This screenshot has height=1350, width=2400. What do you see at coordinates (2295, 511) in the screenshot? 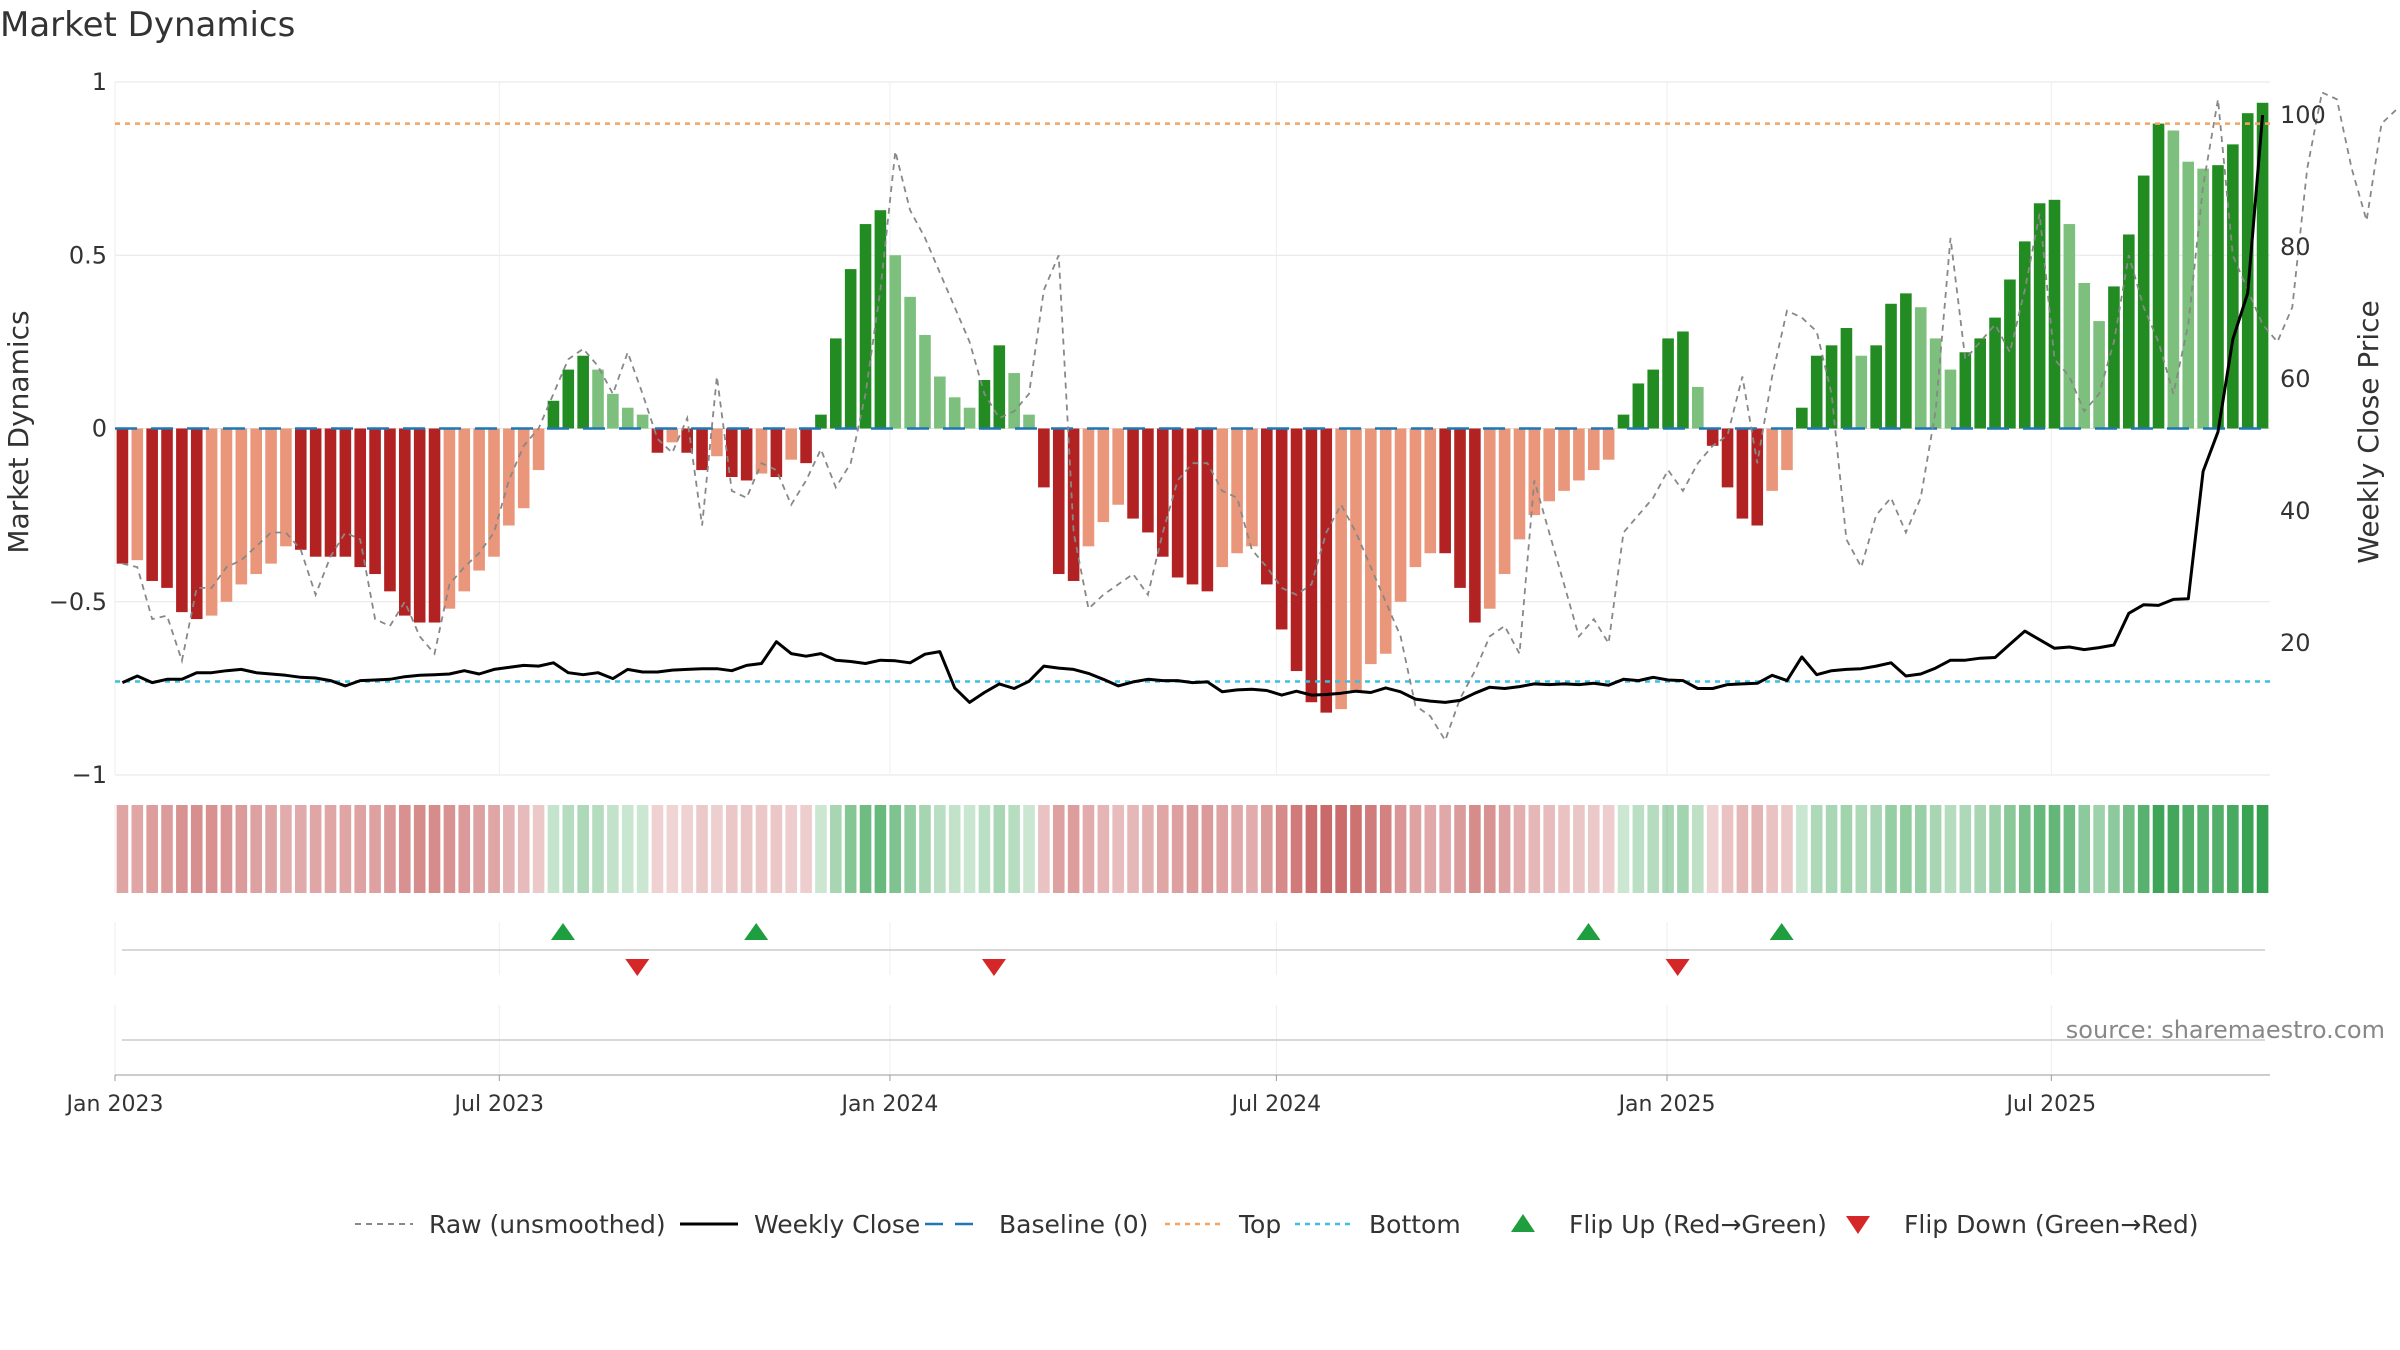
I see `y-tick-label-right: 40` at bounding box center [2295, 511].